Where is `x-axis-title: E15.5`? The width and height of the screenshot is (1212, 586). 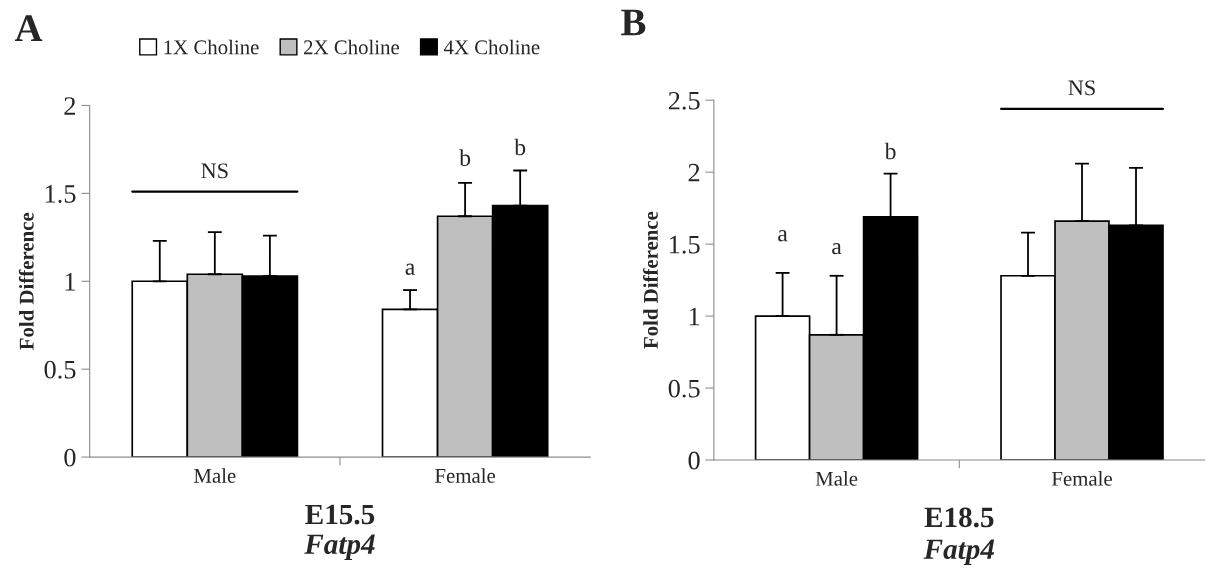
x-axis-title: E15.5 is located at coordinates (340, 514).